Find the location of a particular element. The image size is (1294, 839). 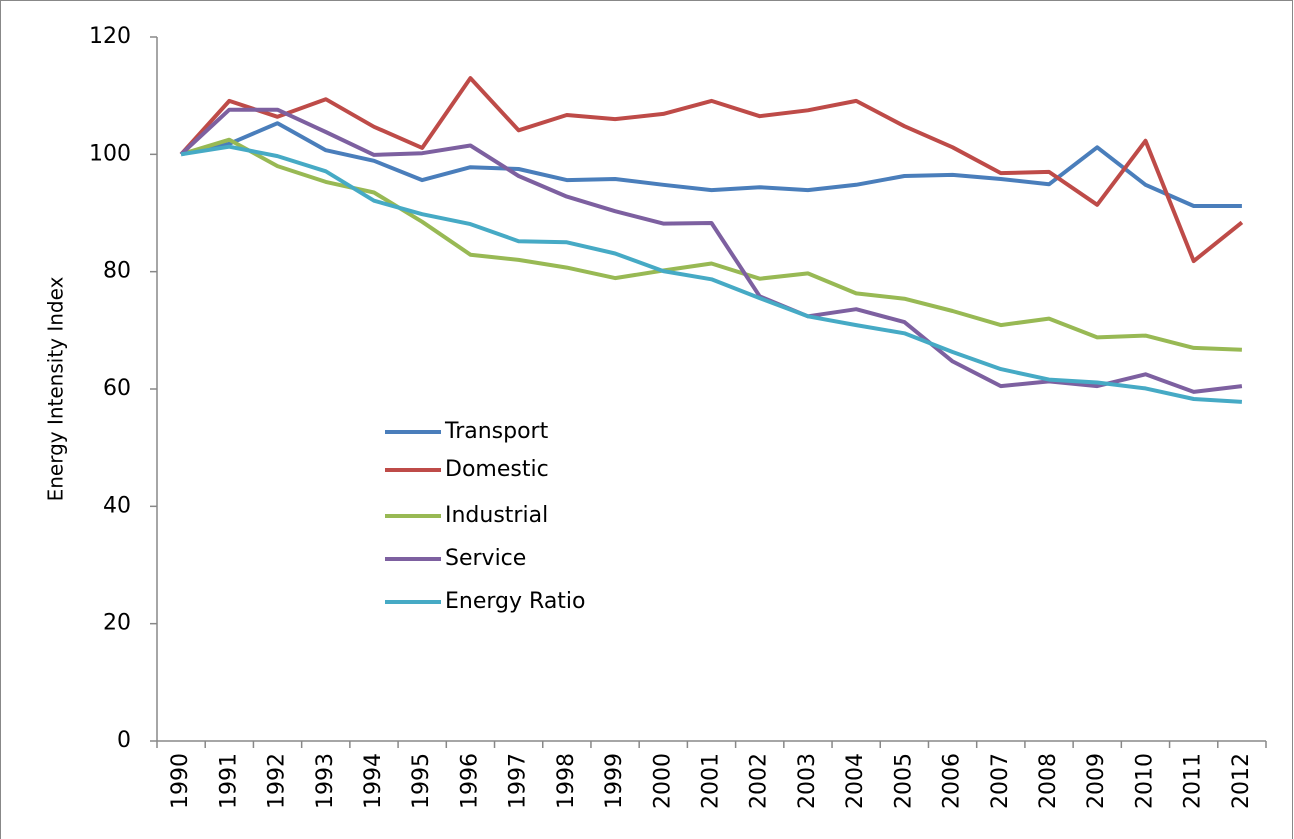

x-tick-label: 1999 is located at coordinates (614, 781).